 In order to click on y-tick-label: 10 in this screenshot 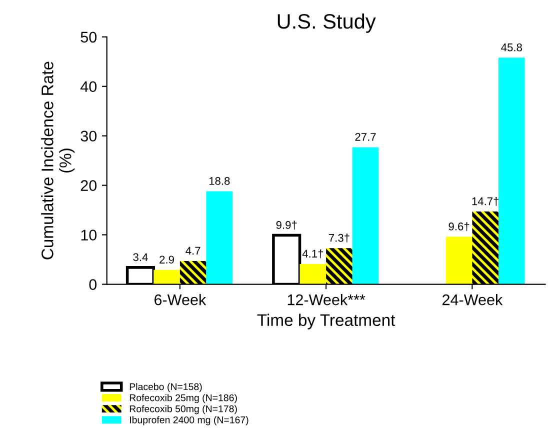, I will do `click(89, 235)`.